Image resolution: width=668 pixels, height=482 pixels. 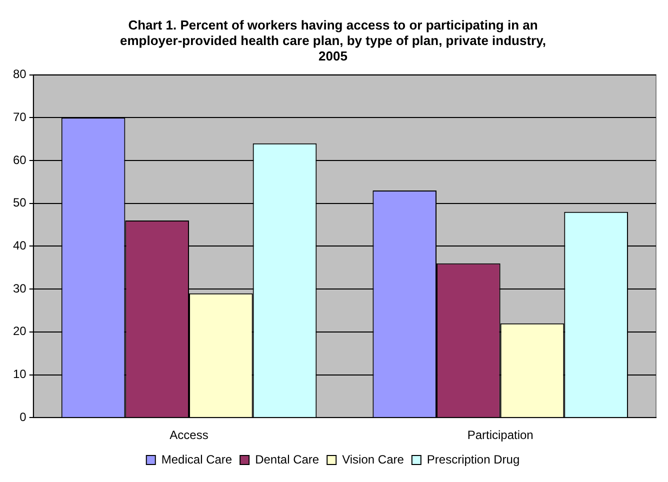 What do you see at coordinates (196, 459) in the screenshot?
I see `legend-label: Medical Care` at bounding box center [196, 459].